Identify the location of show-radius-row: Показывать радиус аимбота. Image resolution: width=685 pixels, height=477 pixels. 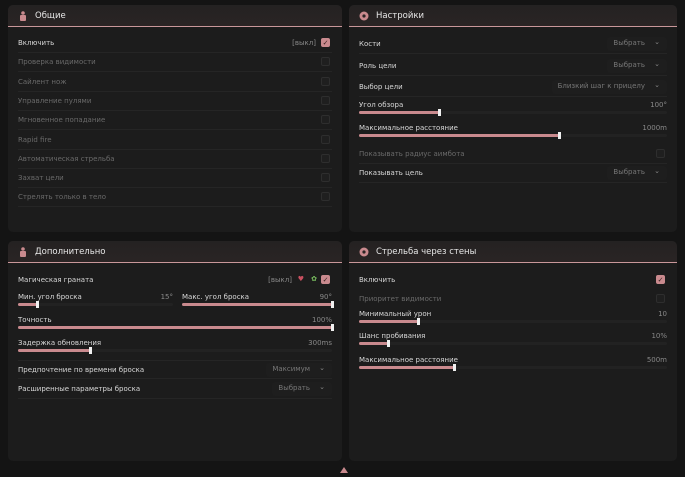
(513, 154).